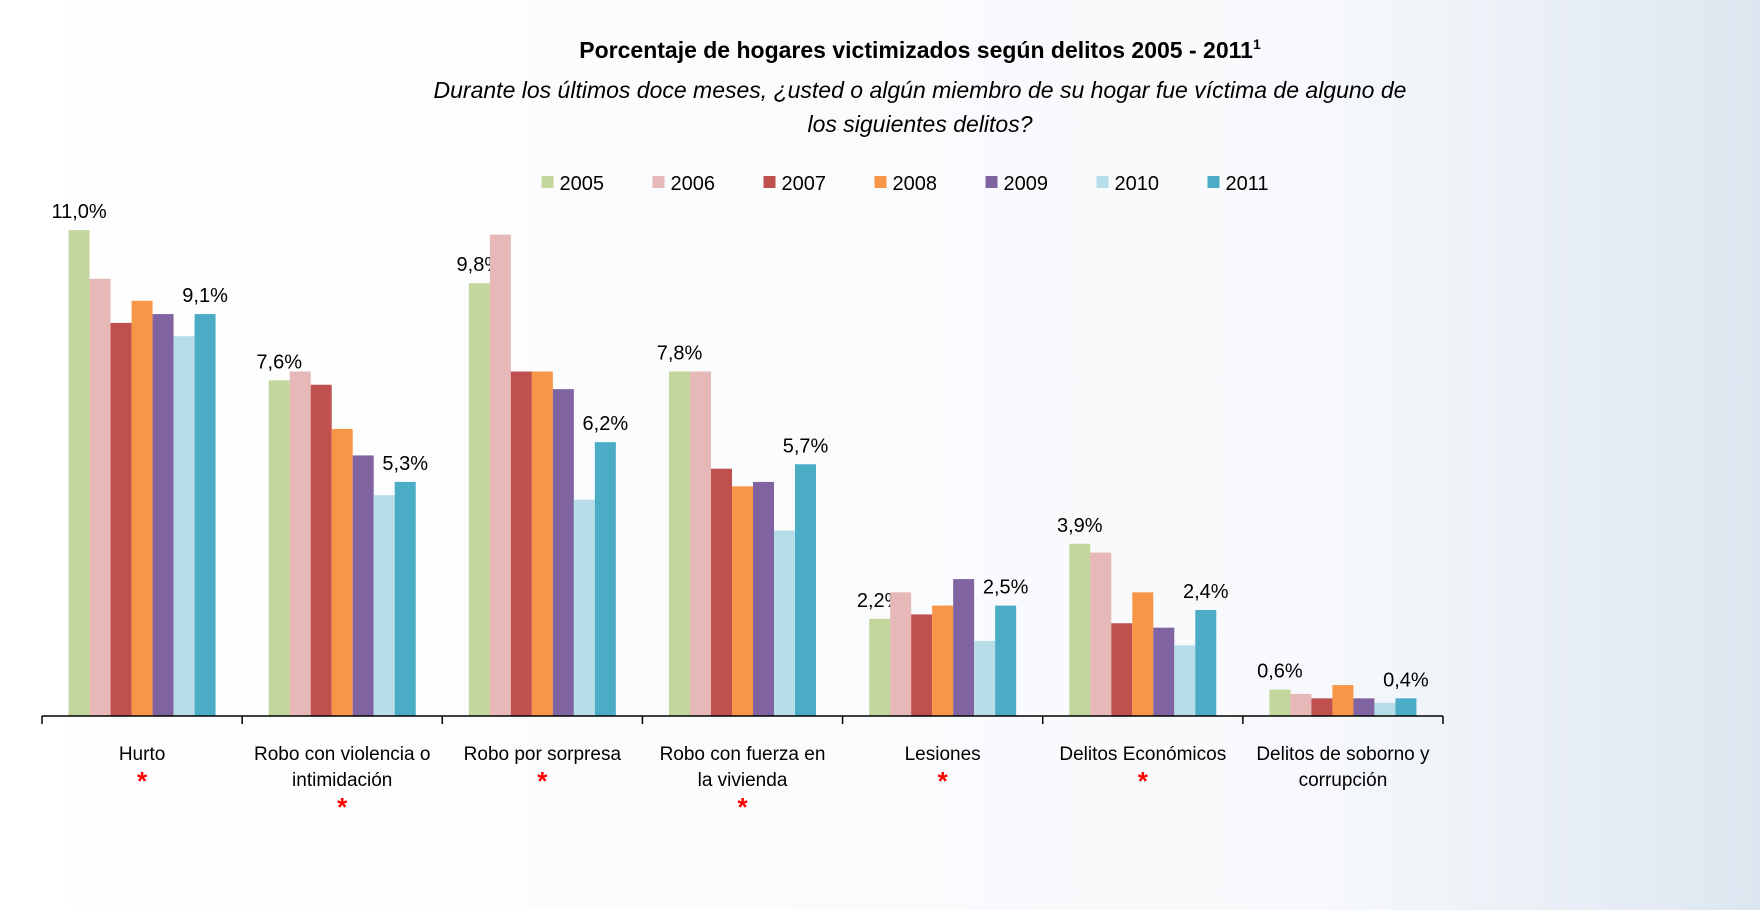  I want to click on data-label: 5,7%, so click(806, 446).